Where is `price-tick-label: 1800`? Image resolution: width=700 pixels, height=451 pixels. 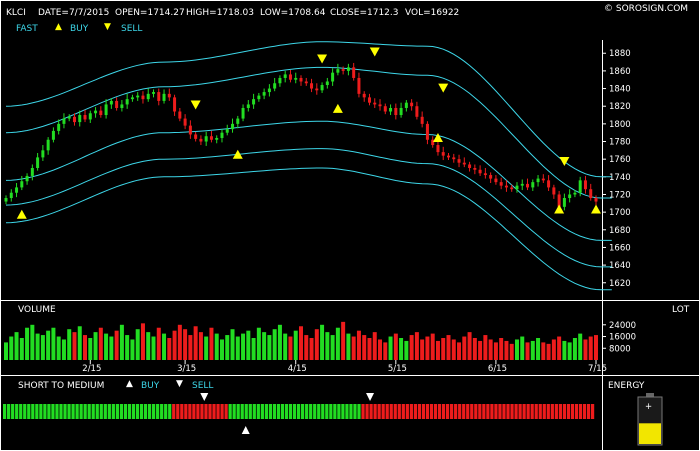
price-tick-label: 1800 is located at coordinates (620, 125).